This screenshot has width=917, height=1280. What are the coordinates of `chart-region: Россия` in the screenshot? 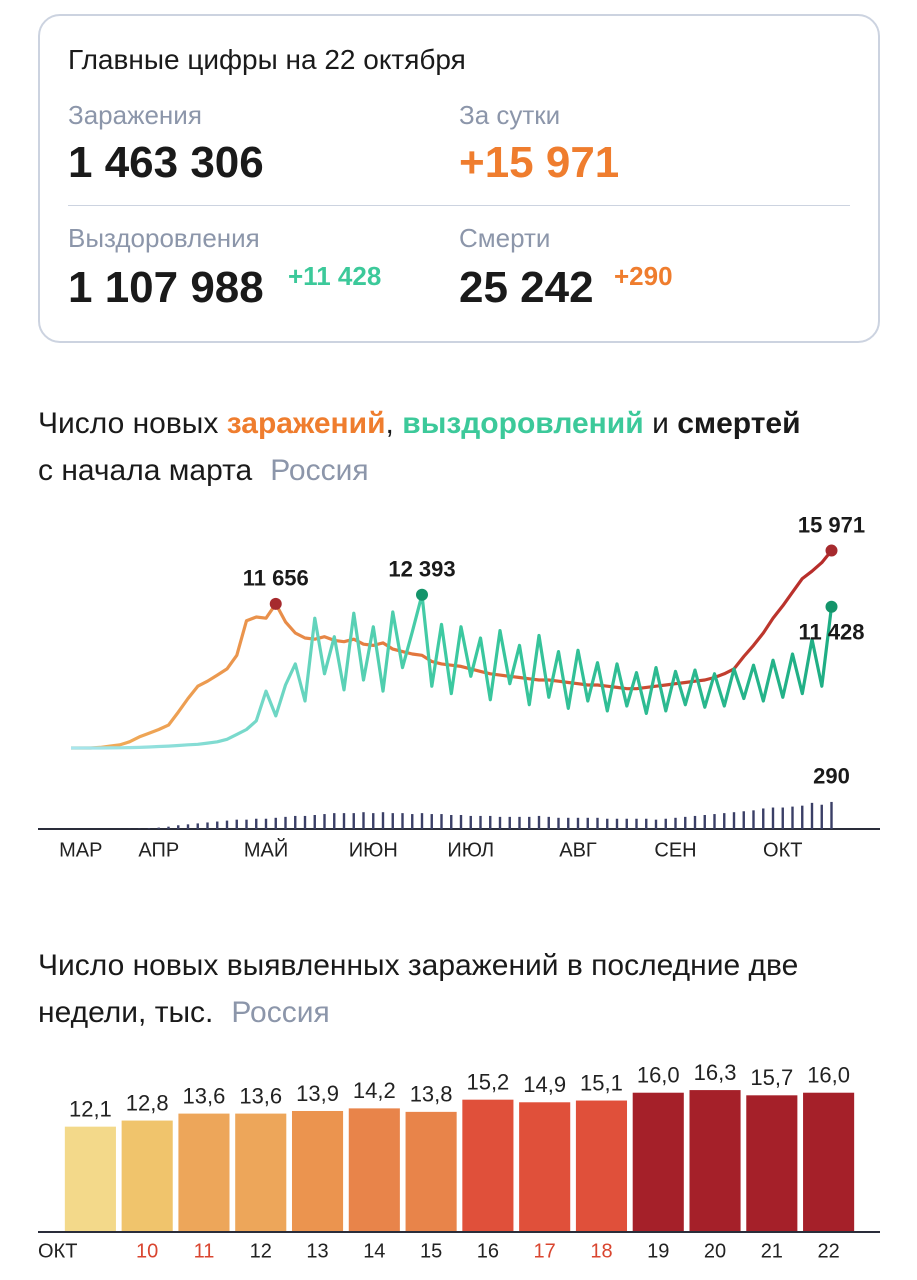 It's located at (280, 1012).